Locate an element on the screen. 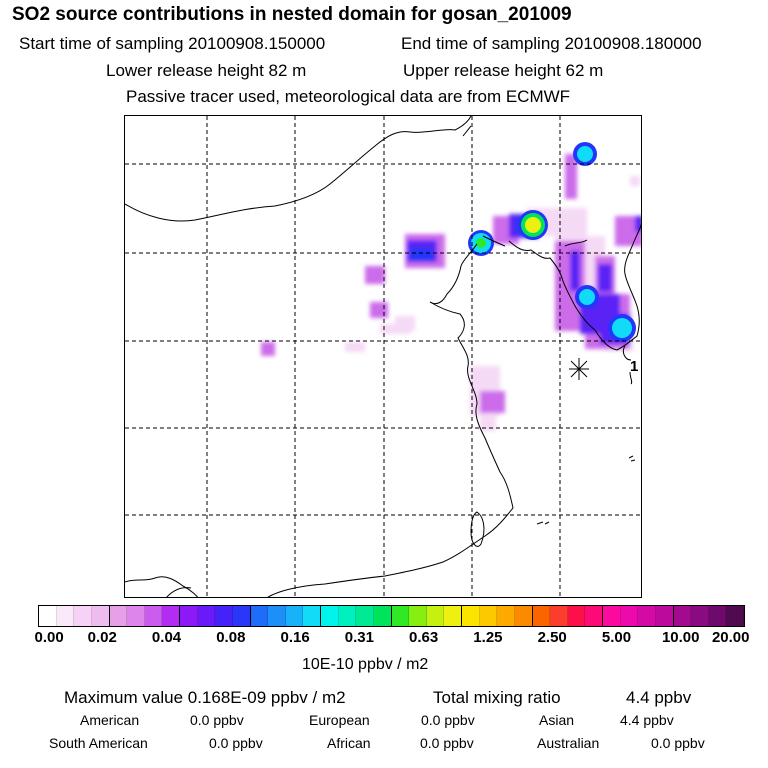  lower-release-height-label: Lower release height 82 m is located at coordinates (206, 70).